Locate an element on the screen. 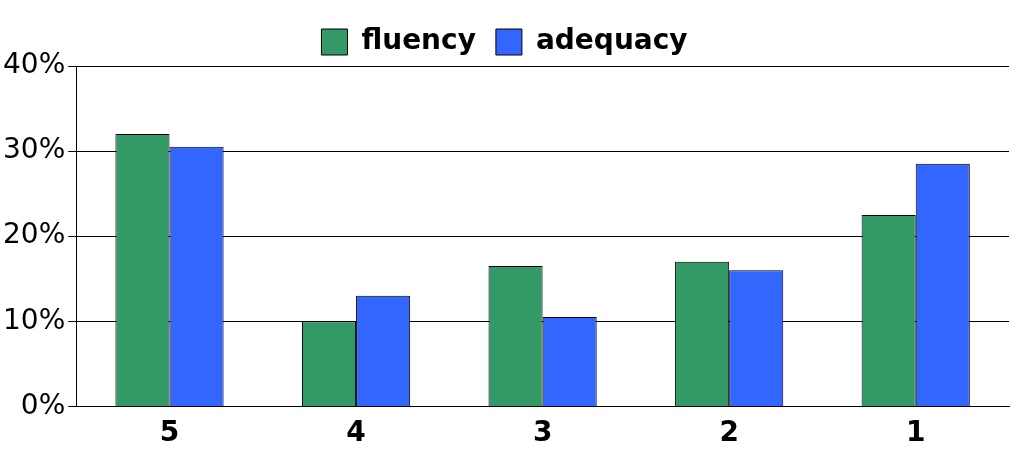 This screenshot has height=454, width=1019. x-tick-label: 5 is located at coordinates (169, 432).